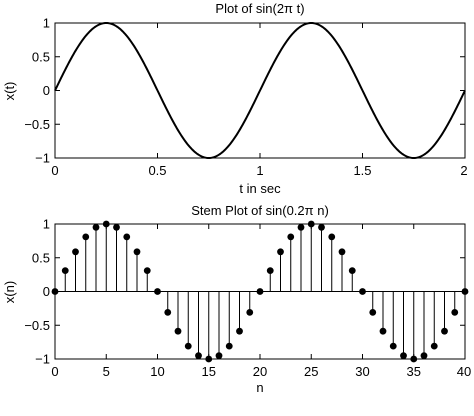  I want to click on x-tick-label: 1, so click(259, 170).